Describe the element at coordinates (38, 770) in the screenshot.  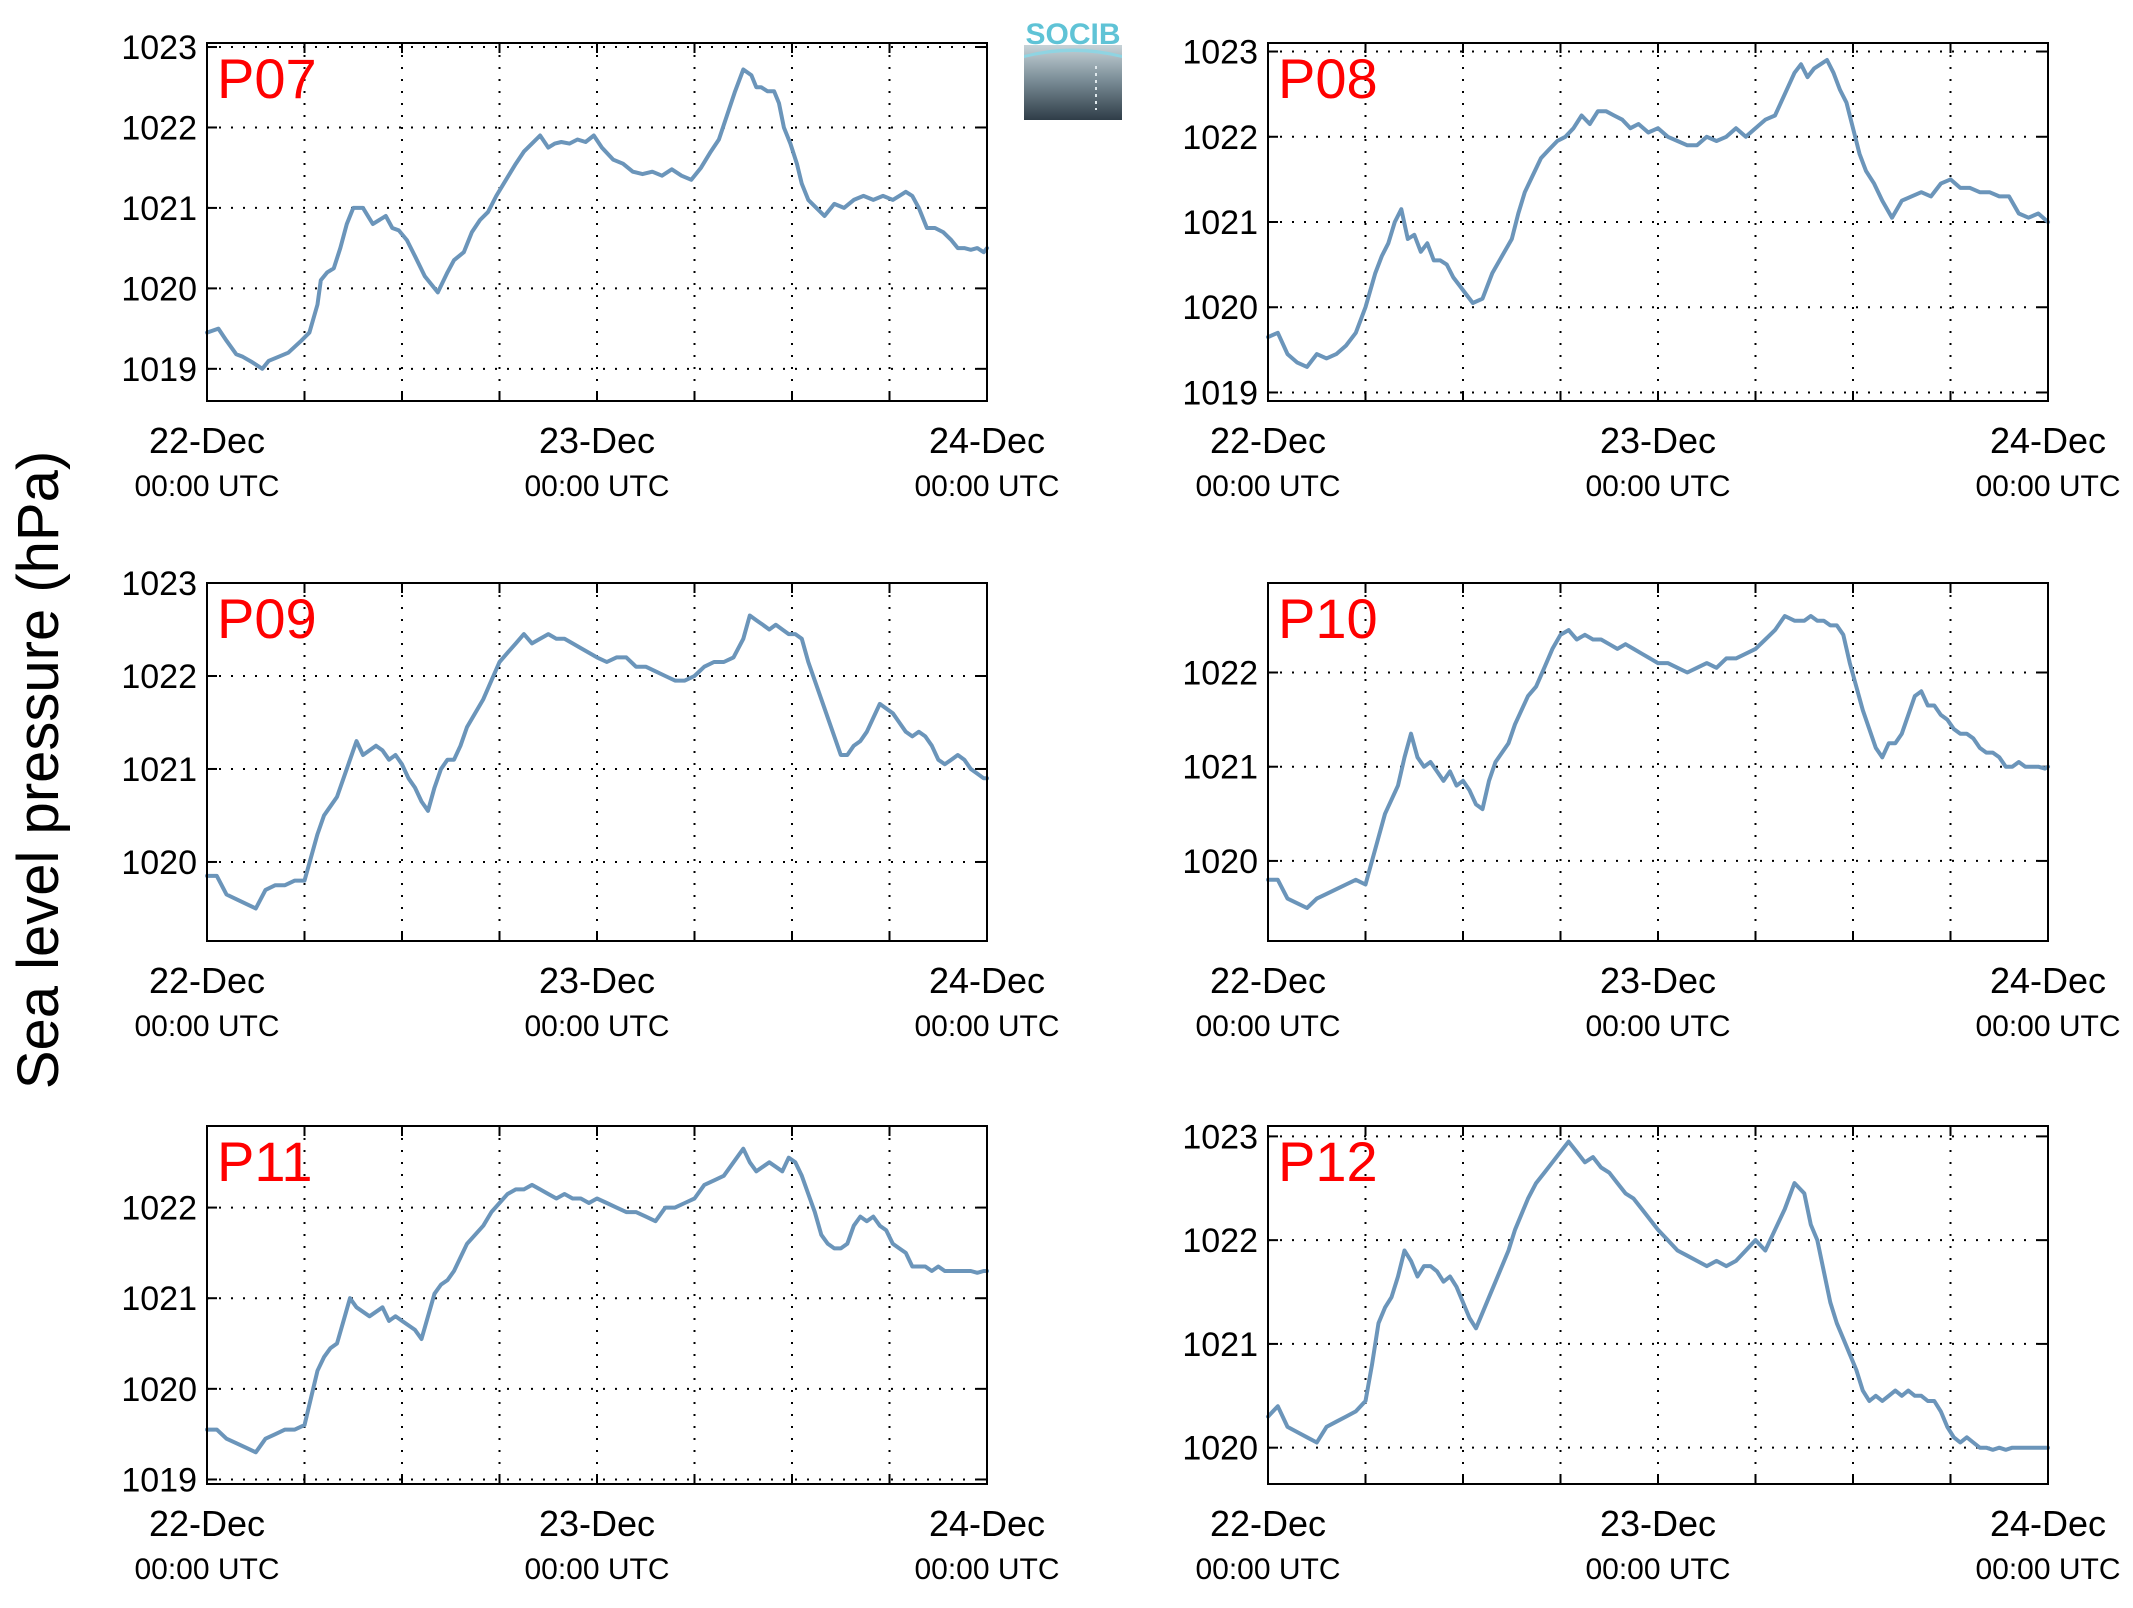
I see `y-axis-title: Sea level pressure (hPa)` at that location.